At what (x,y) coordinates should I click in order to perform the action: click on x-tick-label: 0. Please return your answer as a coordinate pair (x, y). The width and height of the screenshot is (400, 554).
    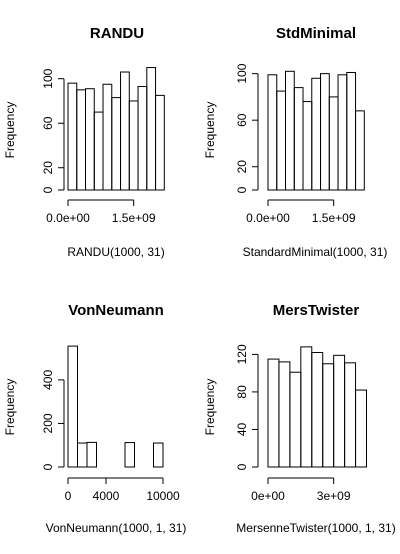
    Looking at the image, I should click on (68, 496).